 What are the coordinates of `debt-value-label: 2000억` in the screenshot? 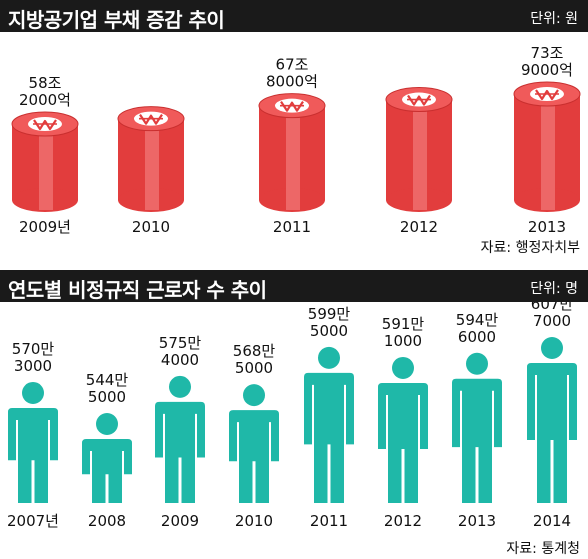 It's located at (45, 100).